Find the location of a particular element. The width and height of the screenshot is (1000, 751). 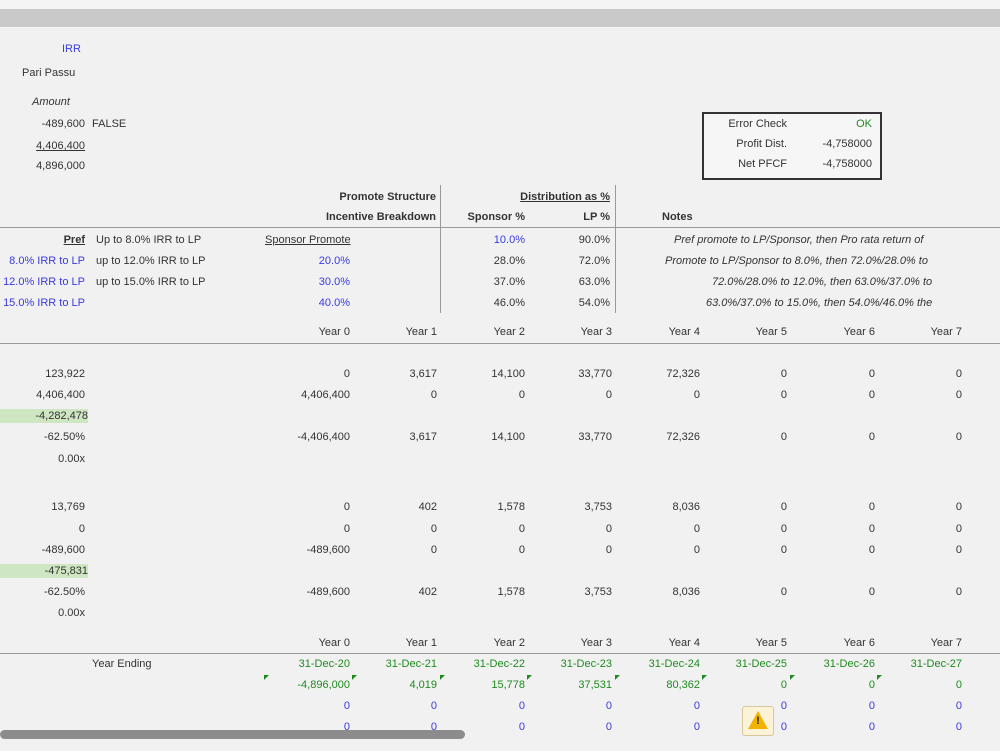

lp-summary-cell: 4,406,400 is located at coordinates (60, 395).